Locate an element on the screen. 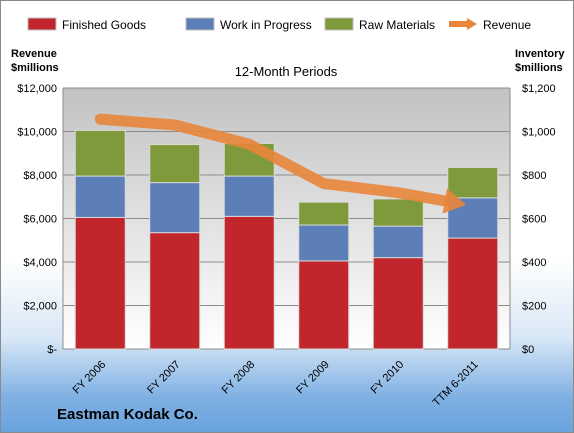 The height and width of the screenshot is (433, 574). left-axis-title-line1: Revenue is located at coordinates (34, 54).